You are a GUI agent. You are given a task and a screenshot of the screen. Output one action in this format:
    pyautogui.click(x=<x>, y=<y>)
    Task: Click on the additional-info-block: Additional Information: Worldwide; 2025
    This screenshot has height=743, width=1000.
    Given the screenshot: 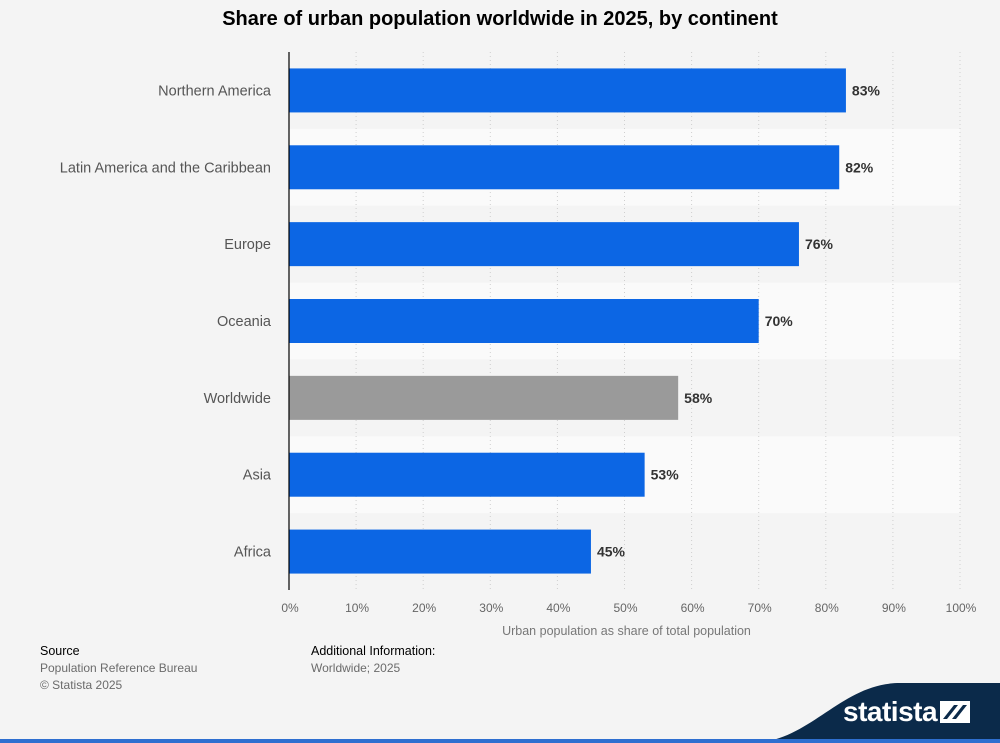 What is the action you would take?
    pyautogui.click(x=373, y=660)
    